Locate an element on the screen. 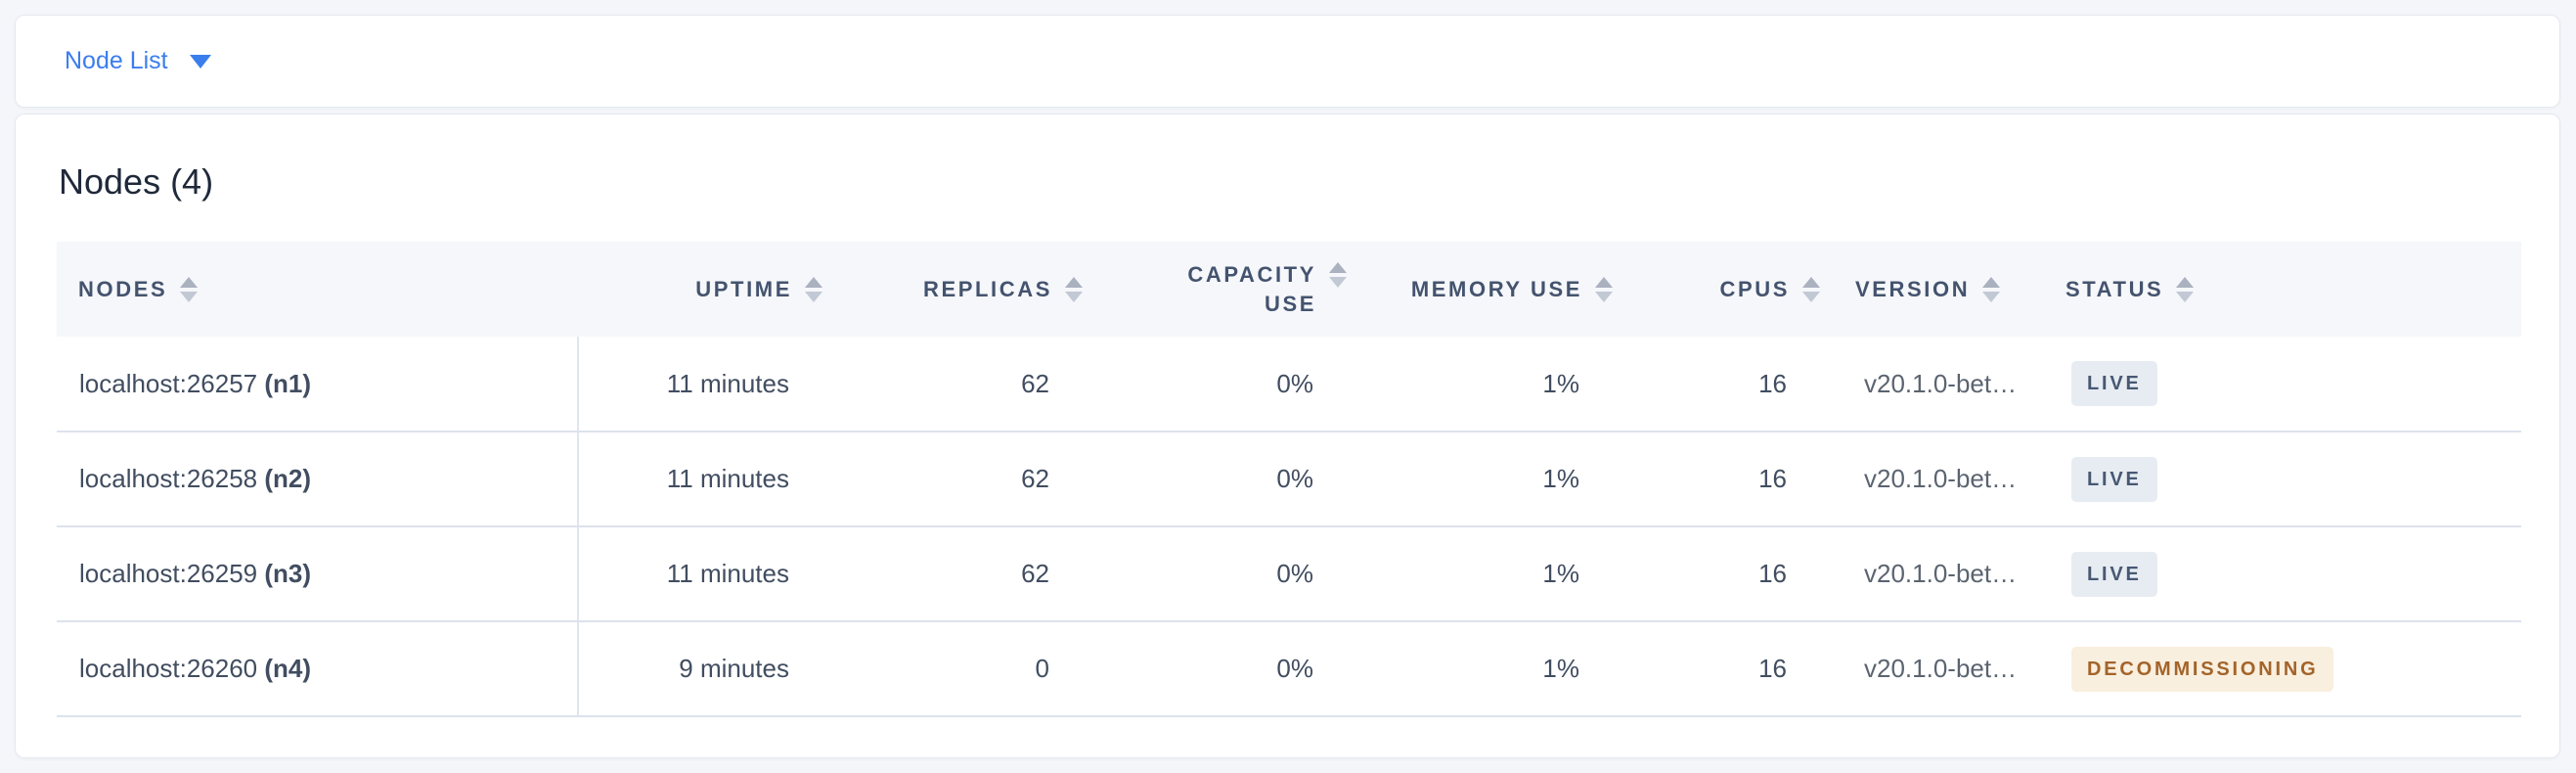 This screenshot has width=2576, height=773. column-label: CAPACITY USE is located at coordinates (1251, 289).